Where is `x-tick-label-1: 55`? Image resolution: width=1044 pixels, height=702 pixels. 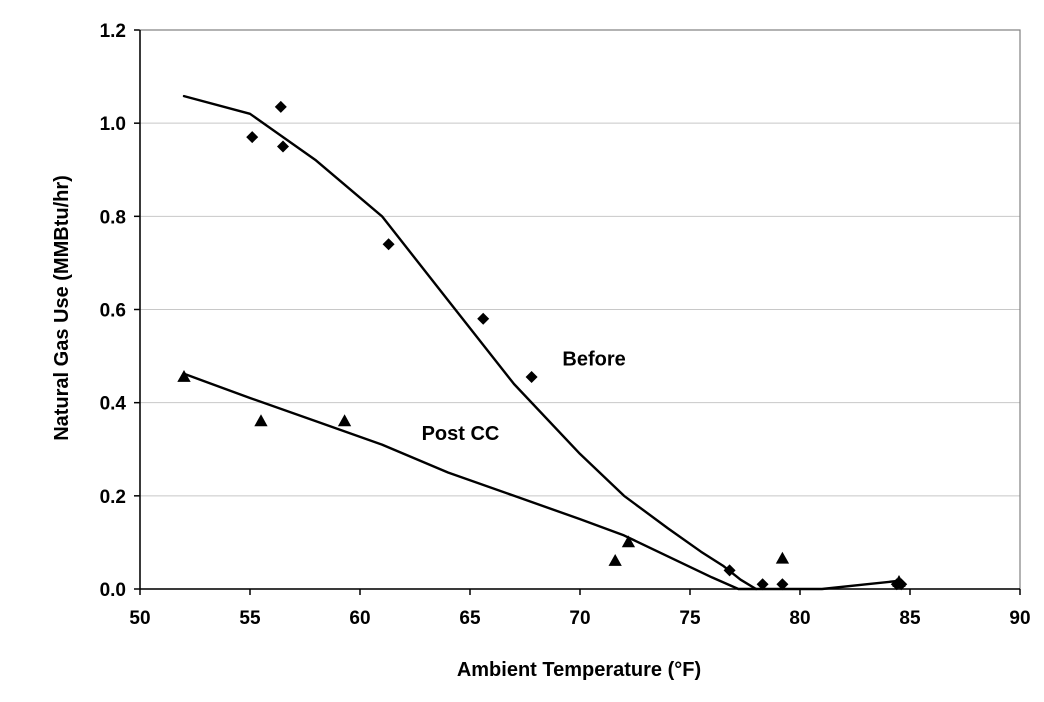 x-tick-label-1: 55 is located at coordinates (250, 618).